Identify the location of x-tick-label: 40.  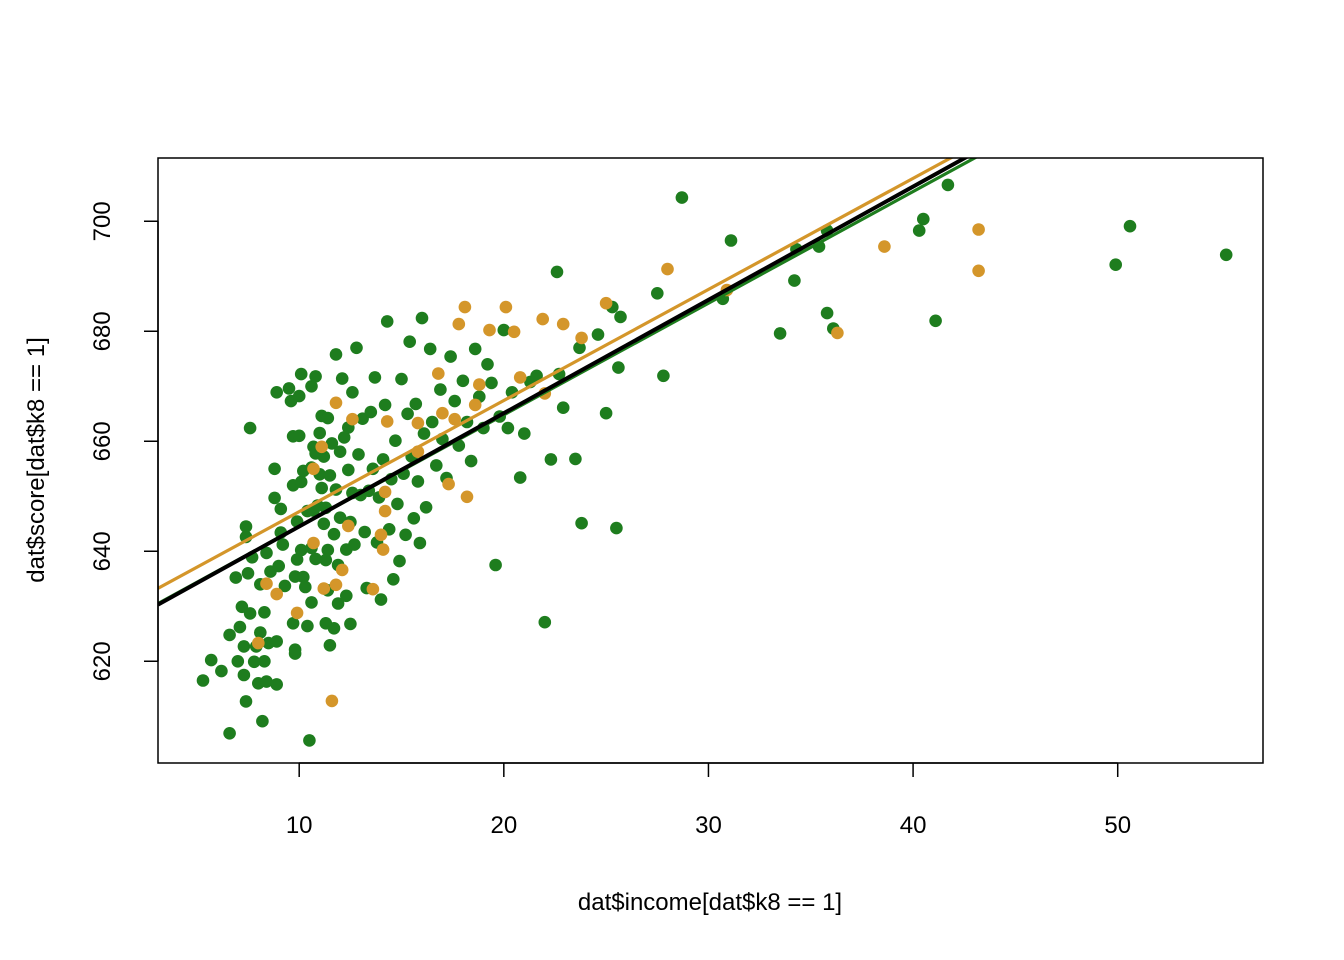
(913, 825).